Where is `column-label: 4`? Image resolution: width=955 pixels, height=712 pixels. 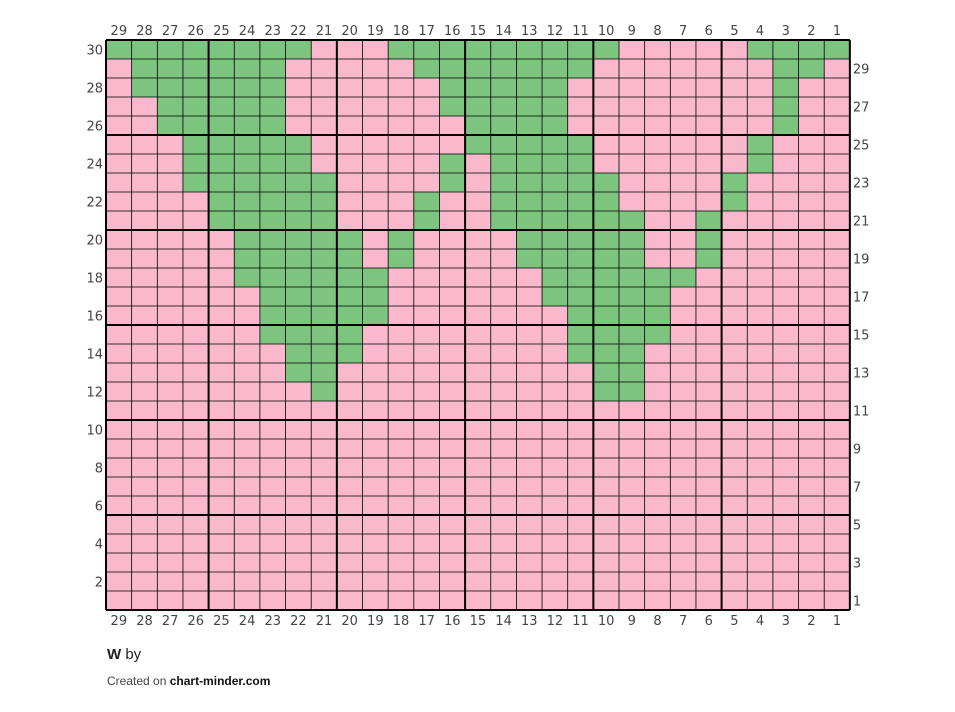
column-label: 4 is located at coordinates (760, 621).